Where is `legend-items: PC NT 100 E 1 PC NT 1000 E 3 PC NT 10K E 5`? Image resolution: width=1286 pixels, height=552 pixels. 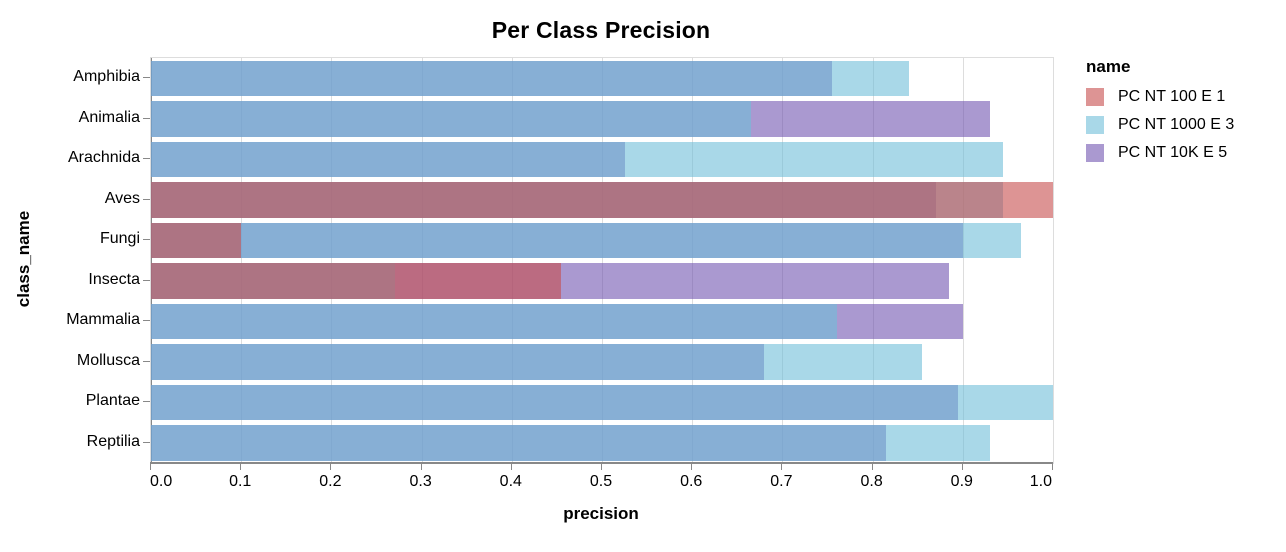 legend-items: PC NT 100 E 1 PC NT 1000 E 3 PC NT 10K E 5 is located at coordinates (1160, 125).